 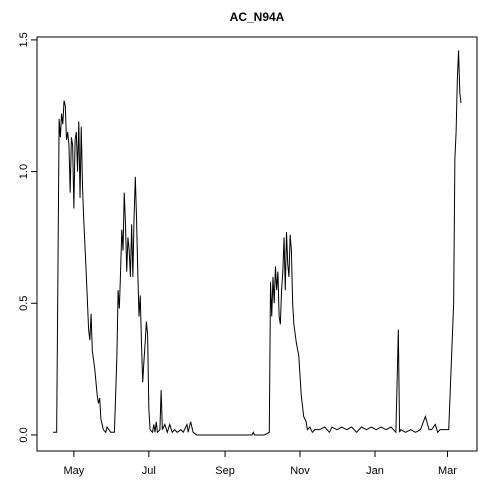 I want to click on x-tick-label: Mar, so click(x=447, y=471).